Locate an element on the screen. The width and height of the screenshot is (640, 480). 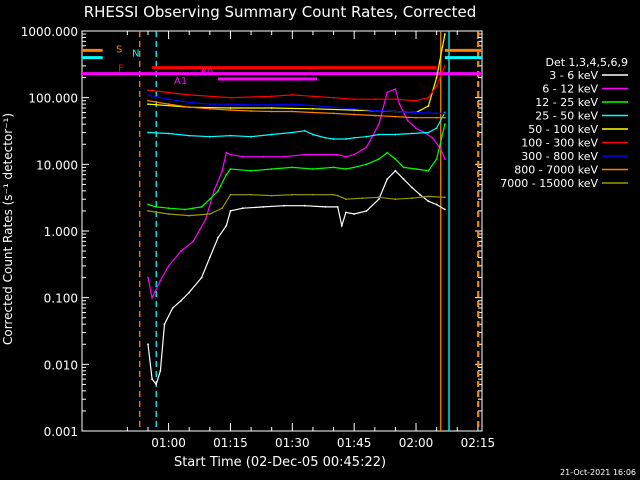
legend-title: Det 1,3,4,5,6,9 is located at coordinates (586, 62).